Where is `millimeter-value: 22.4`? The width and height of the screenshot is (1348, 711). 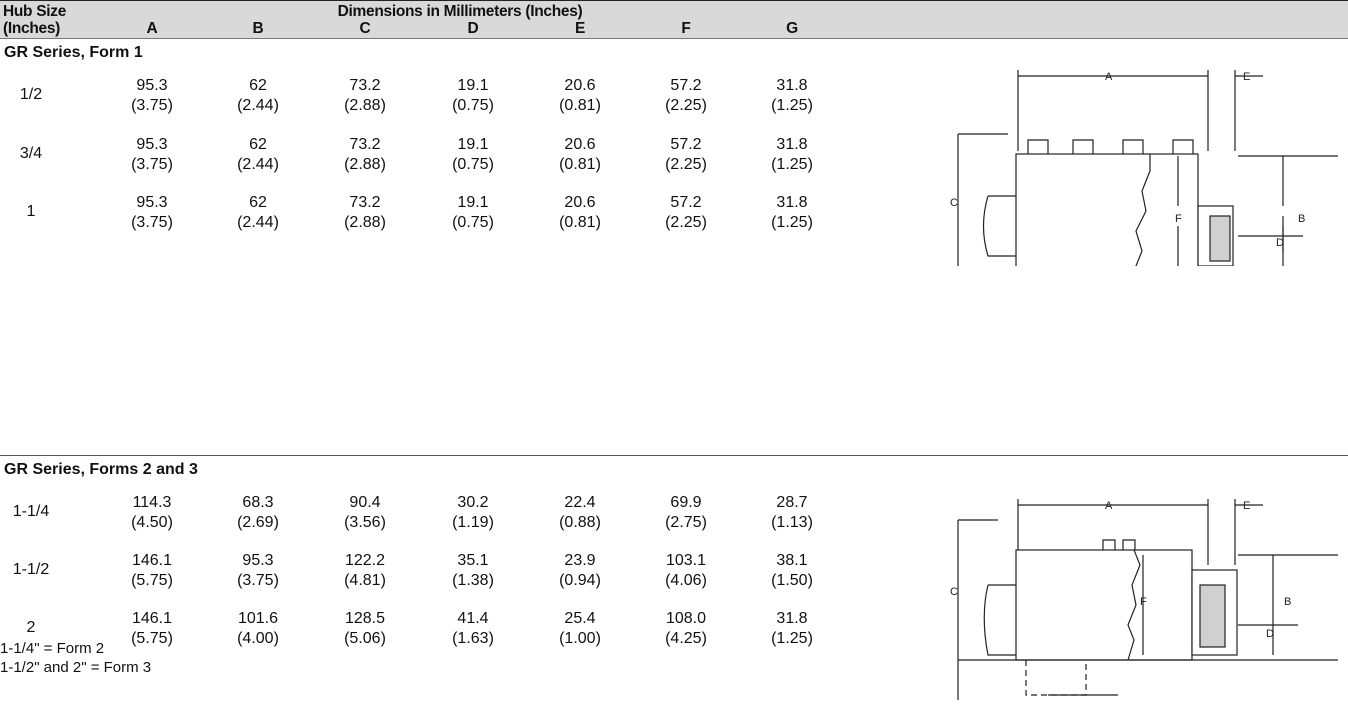 millimeter-value: 22.4 is located at coordinates (580, 502).